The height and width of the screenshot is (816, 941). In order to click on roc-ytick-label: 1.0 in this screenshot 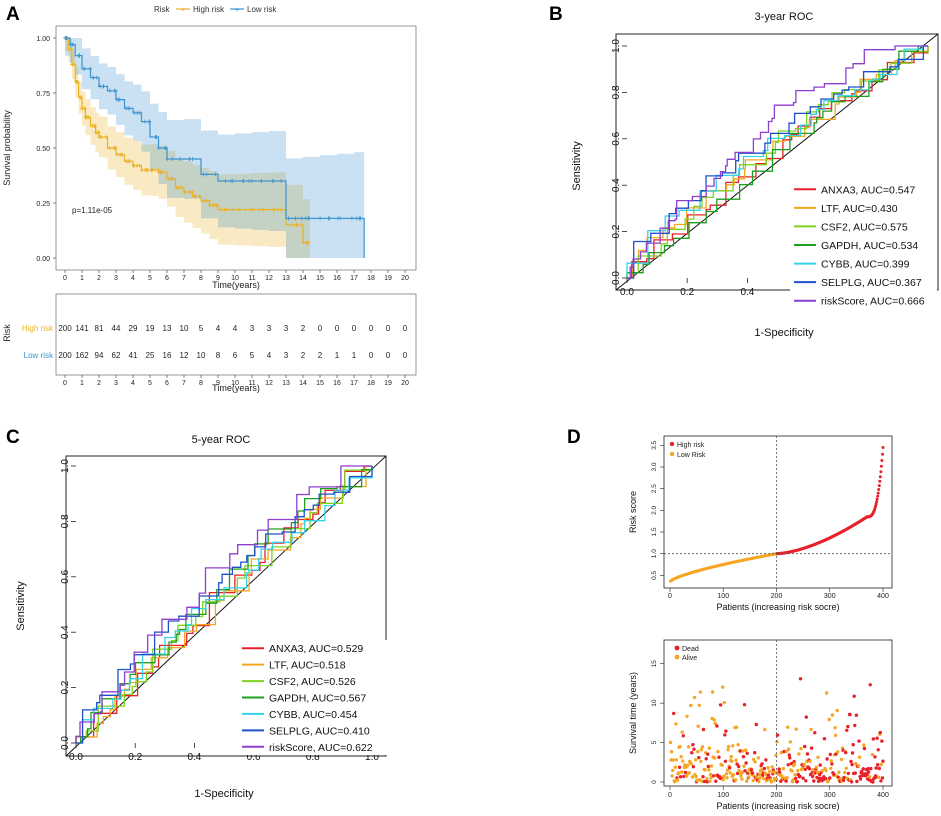, I will do `click(616, 46)`.